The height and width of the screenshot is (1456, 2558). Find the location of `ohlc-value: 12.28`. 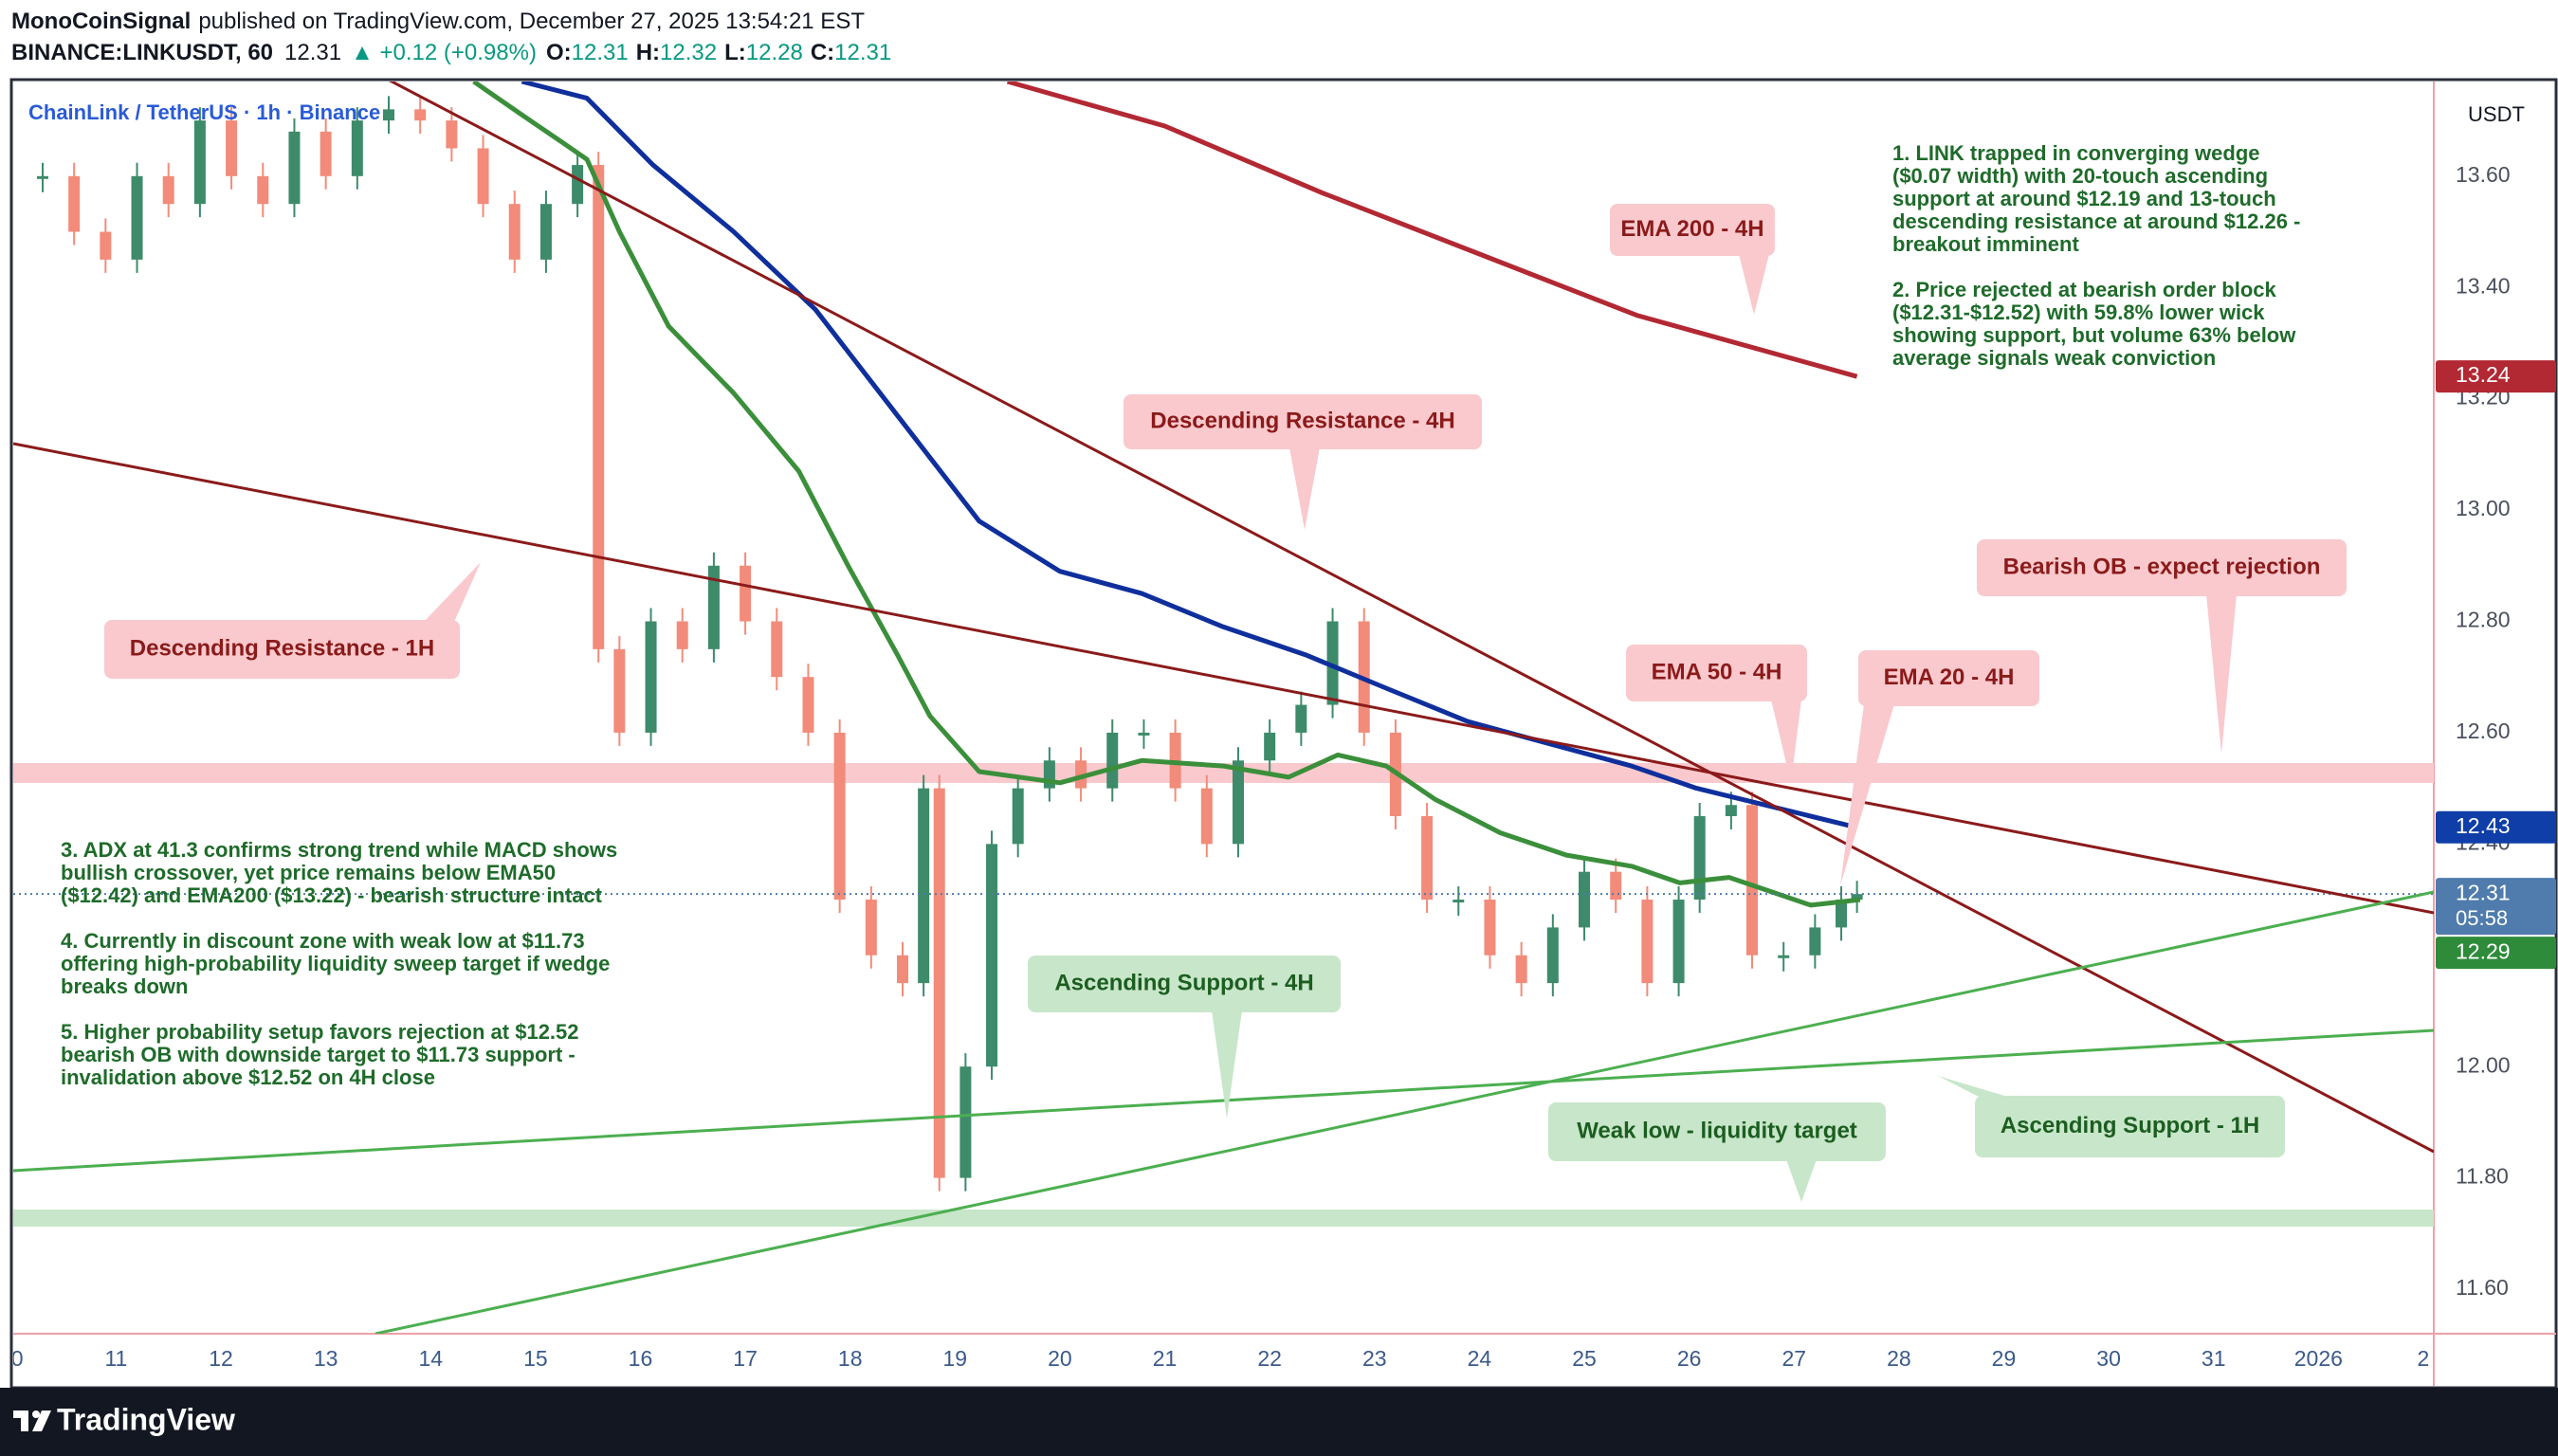

ohlc-value: 12.28 is located at coordinates (774, 52).